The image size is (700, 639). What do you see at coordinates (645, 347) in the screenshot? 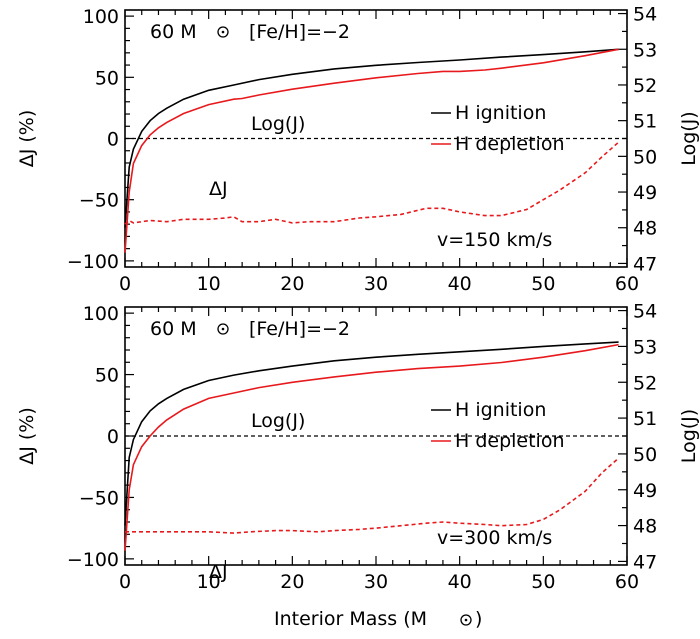
I see `panel-bottom-ytick-right-label: 53` at bounding box center [645, 347].